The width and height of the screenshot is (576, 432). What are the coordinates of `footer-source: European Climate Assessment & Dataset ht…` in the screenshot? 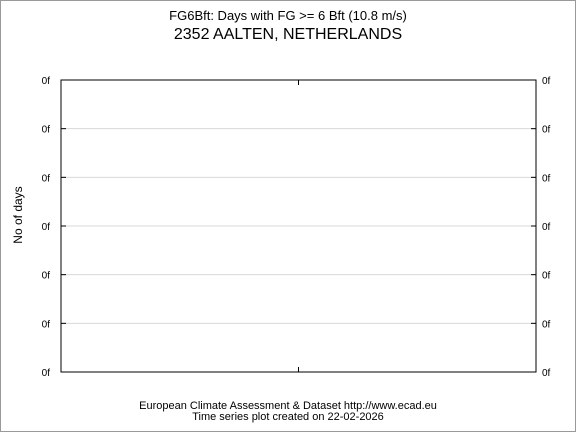 It's located at (288, 406).